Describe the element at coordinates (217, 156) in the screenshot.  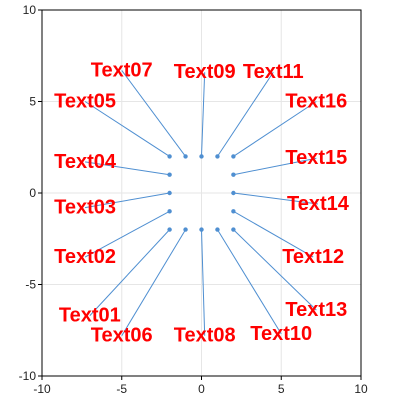
I see `data-point-text11` at that location.